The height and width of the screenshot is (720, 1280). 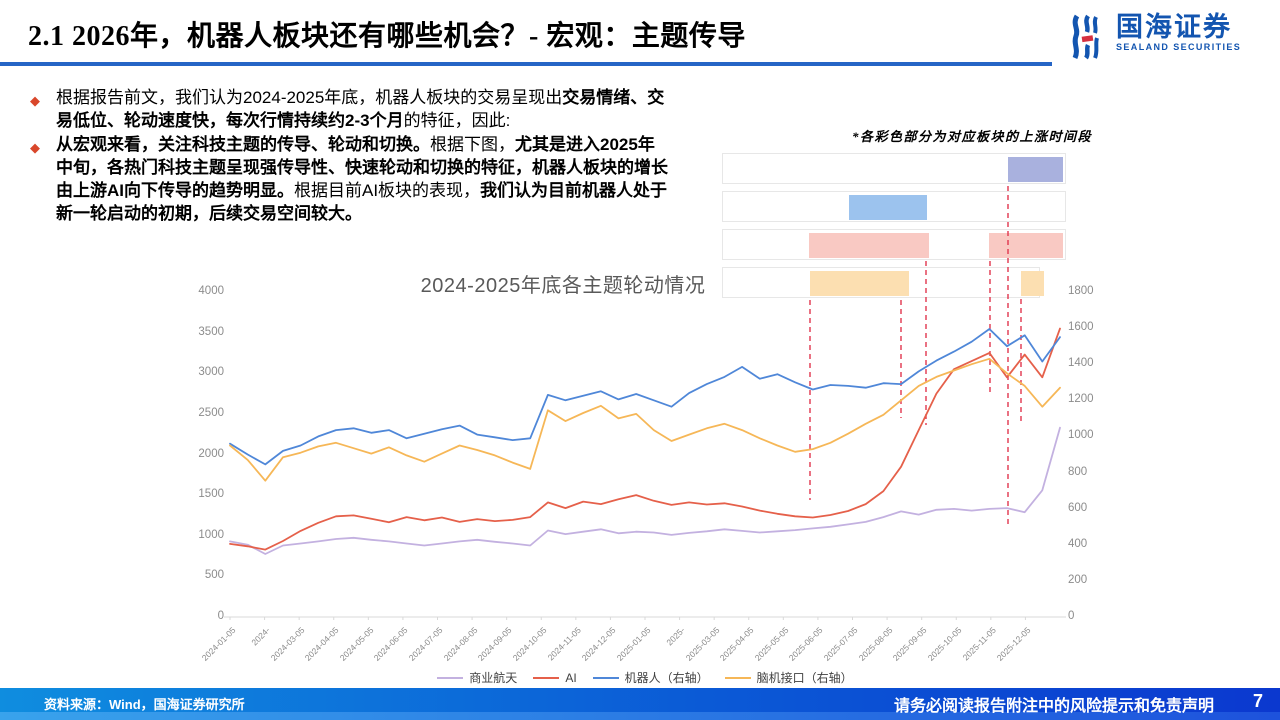 I want to click on right-axis-tick: 200, so click(x=1078, y=579).